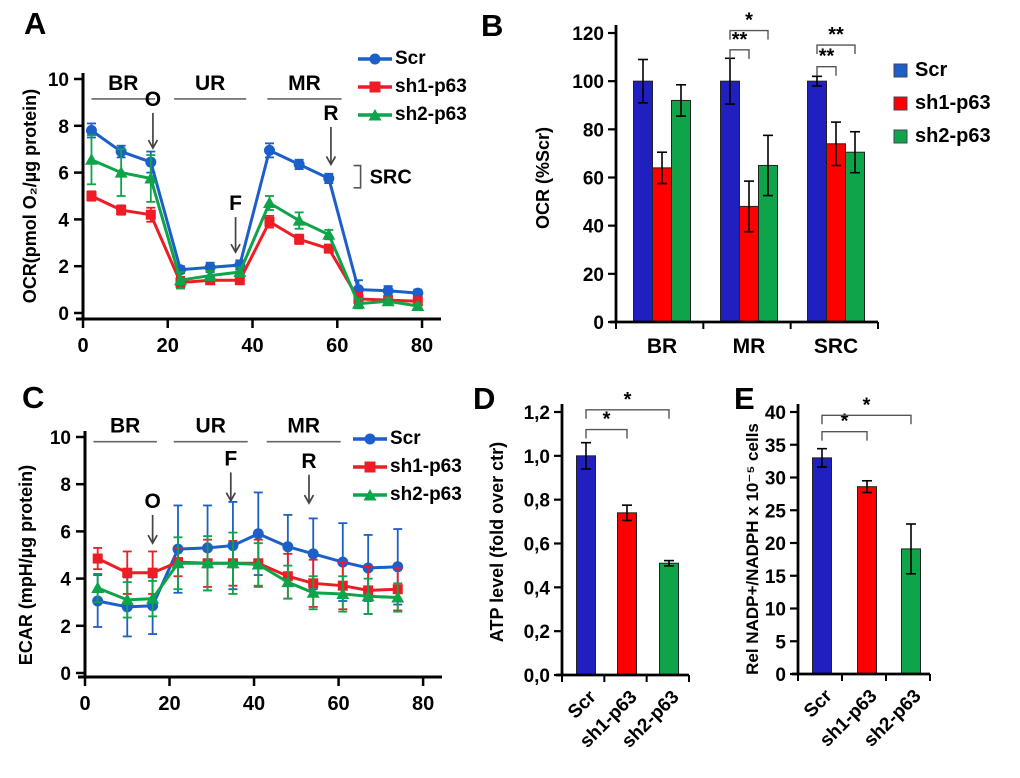 The height and width of the screenshot is (778, 1020). What do you see at coordinates (776, 511) in the screenshot?
I see `y-tick-label: 25` at bounding box center [776, 511].